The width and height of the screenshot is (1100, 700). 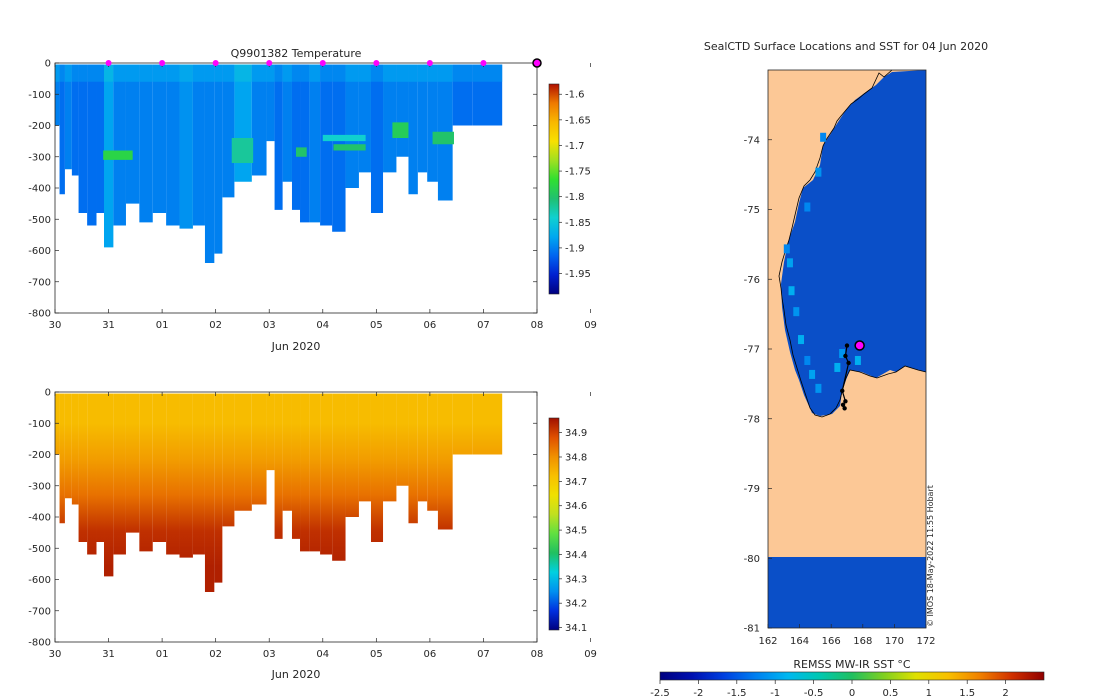 What do you see at coordinates (48, 393) in the screenshot?
I see `y-tick-label: 0` at bounding box center [48, 393].